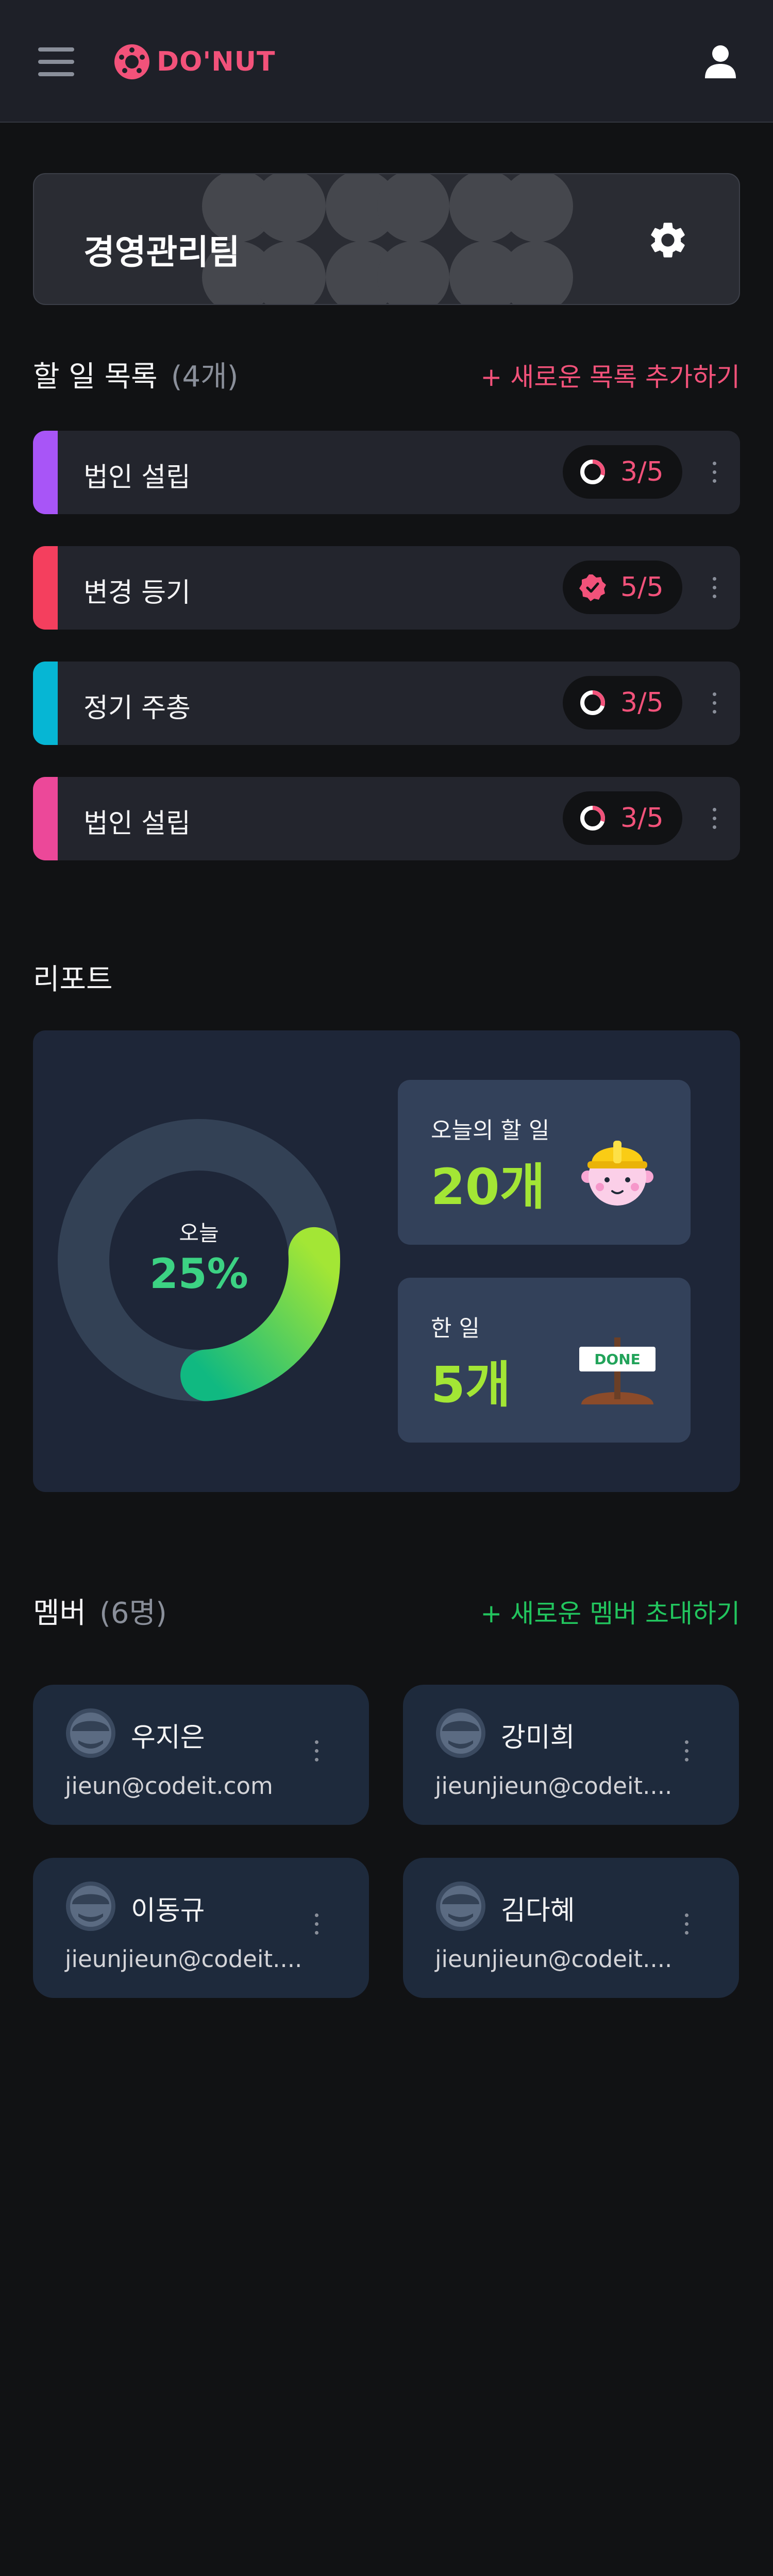 The image size is (773, 2576). Describe the element at coordinates (610, 1614) in the screenshot. I see `invite-member-button: + 새로운 멤버 초대하기` at that location.